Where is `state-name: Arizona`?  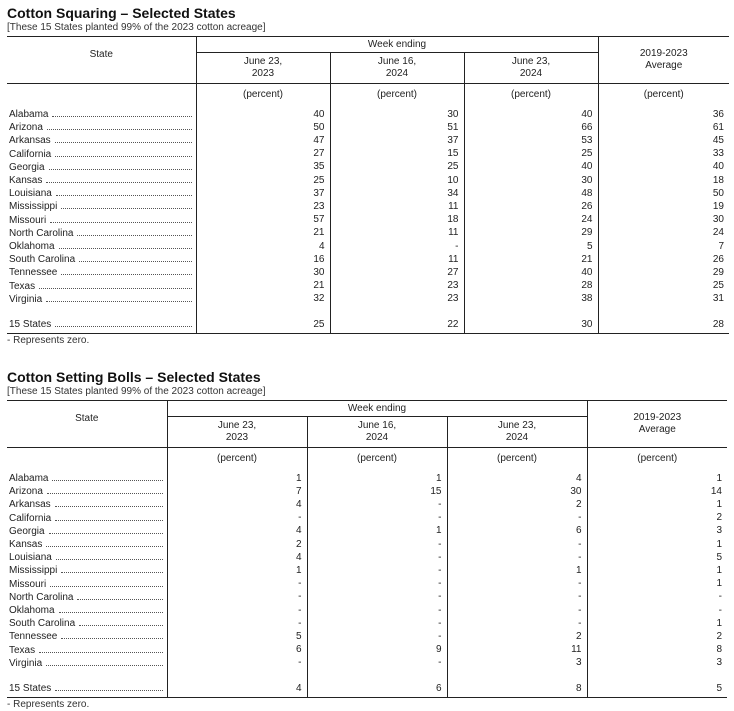
state-name: Arizona is located at coordinates (101, 127).